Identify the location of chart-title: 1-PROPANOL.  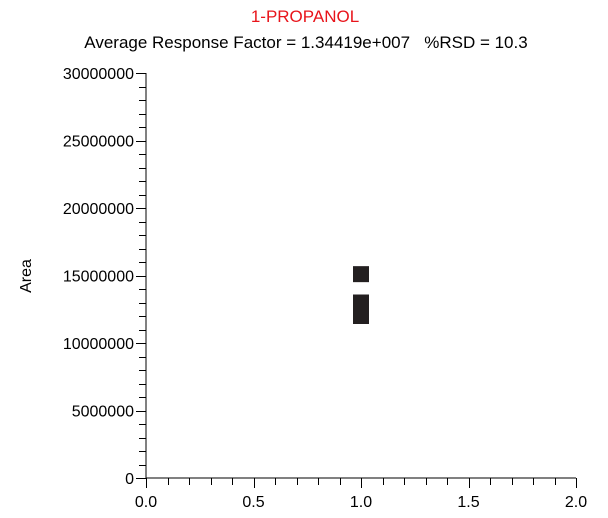
(305, 16).